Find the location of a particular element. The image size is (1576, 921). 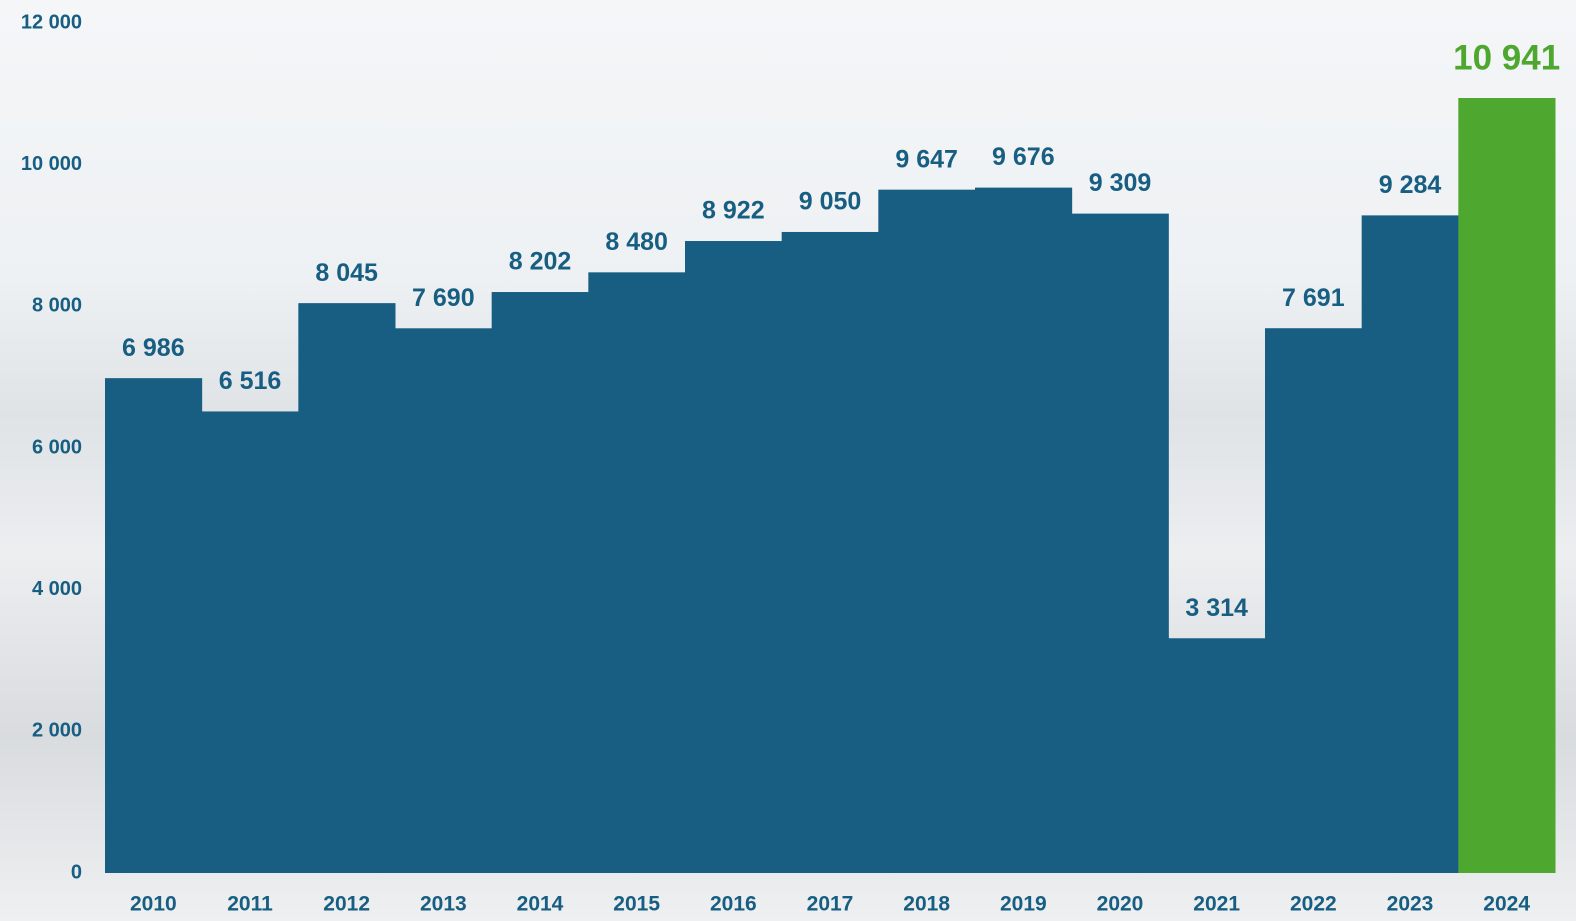

y-tick-label: 12 000 is located at coordinates (51, 22).